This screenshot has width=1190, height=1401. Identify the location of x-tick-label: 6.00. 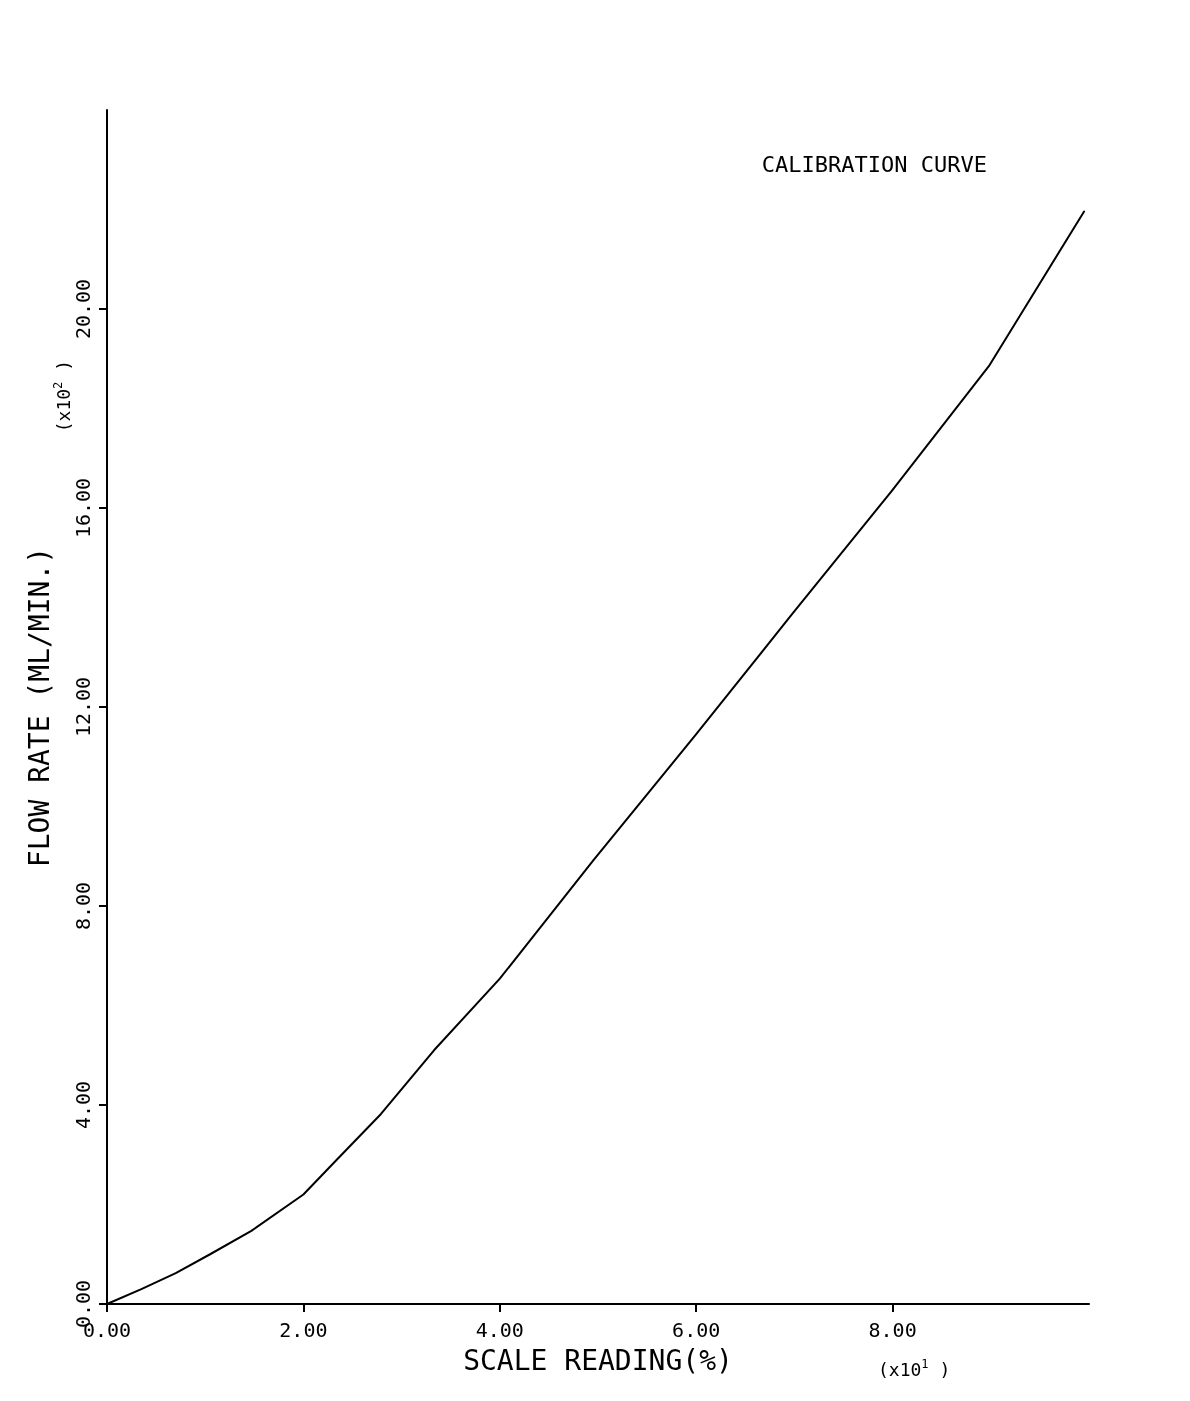
(696, 1330).